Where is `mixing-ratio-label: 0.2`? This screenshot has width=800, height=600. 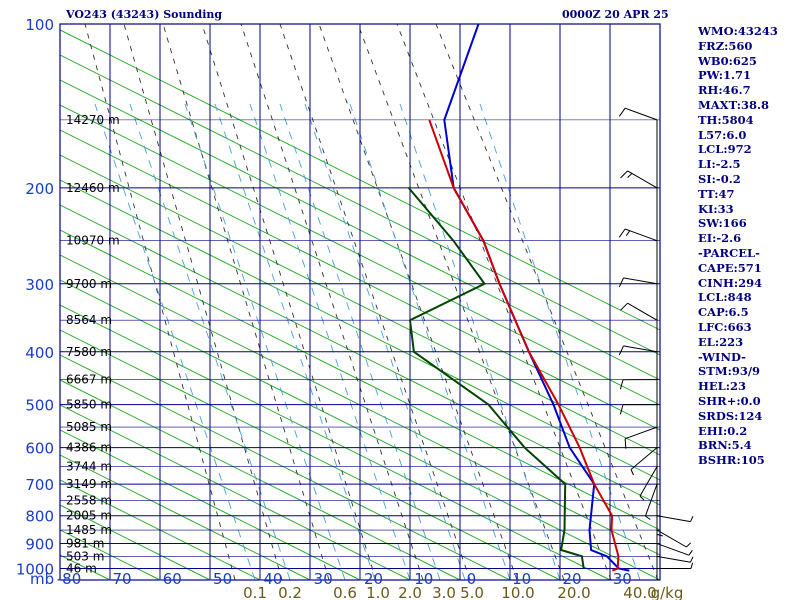
mixing-ratio-label: 0.2 is located at coordinates (290, 592).